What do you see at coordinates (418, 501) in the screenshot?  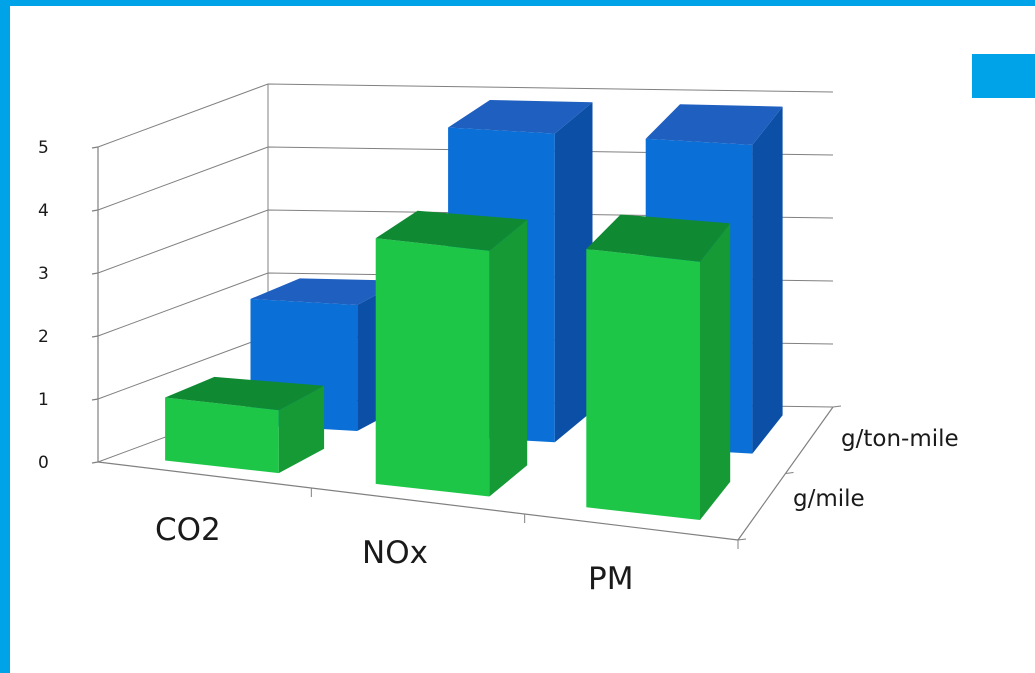 I see `x-axis-line` at bounding box center [418, 501].